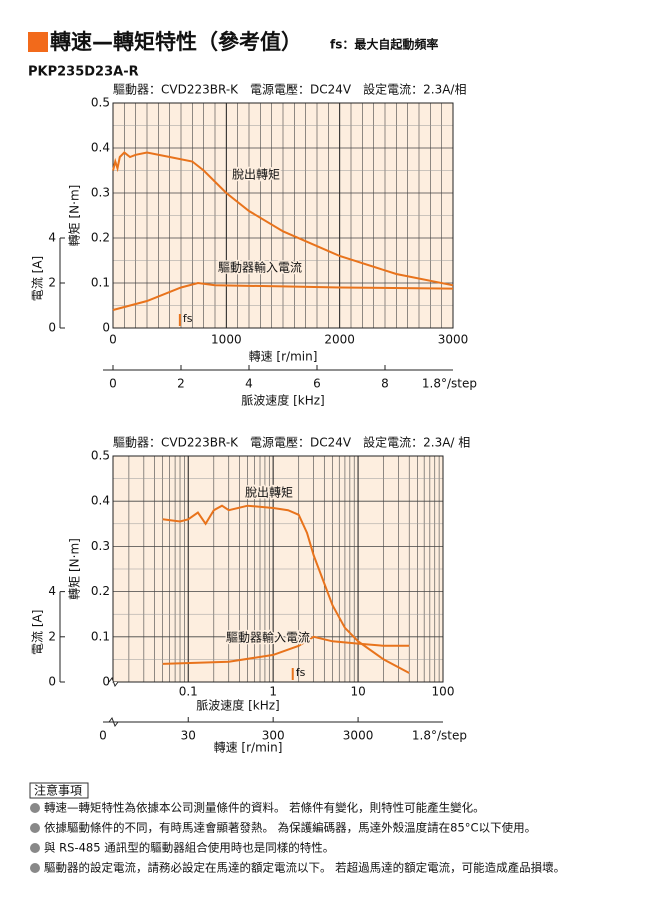  I want to click on x2-tick-label: 3000, so click(358, 736).